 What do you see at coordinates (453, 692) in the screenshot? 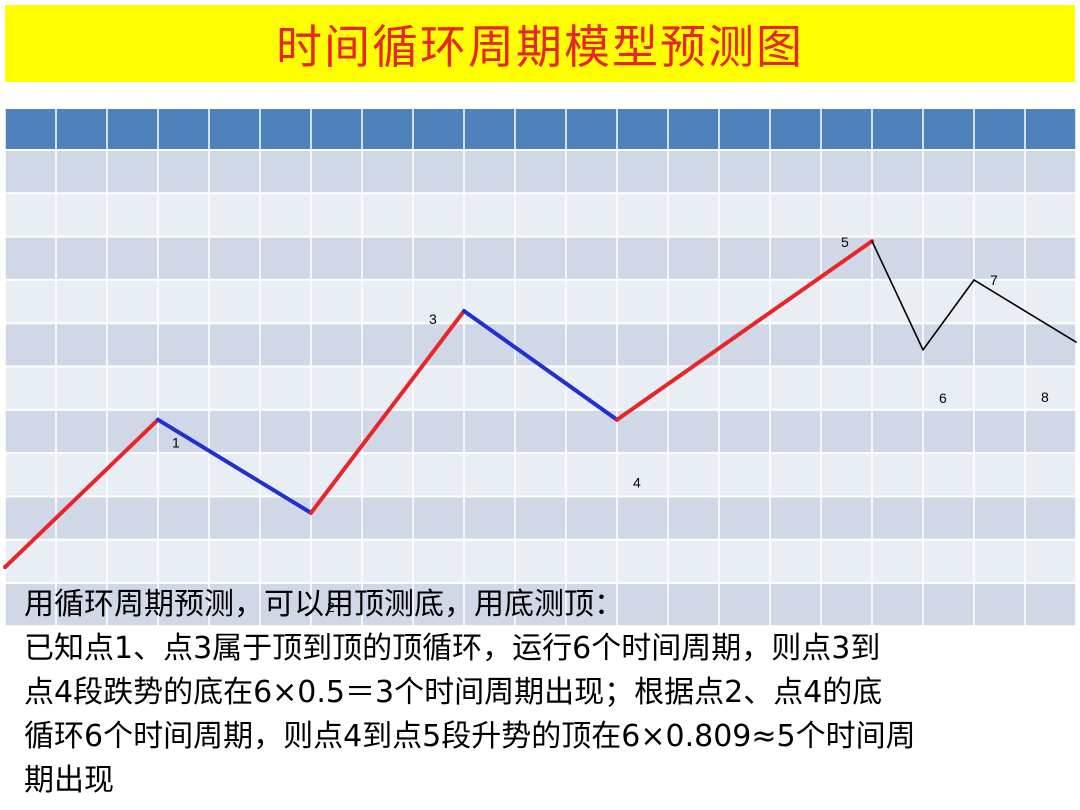
I see `explanation-line: 点4段跌势的底在6×0.5＝3个时间周期出现；根据点2、点4的底` at bounding box center [453, 692].